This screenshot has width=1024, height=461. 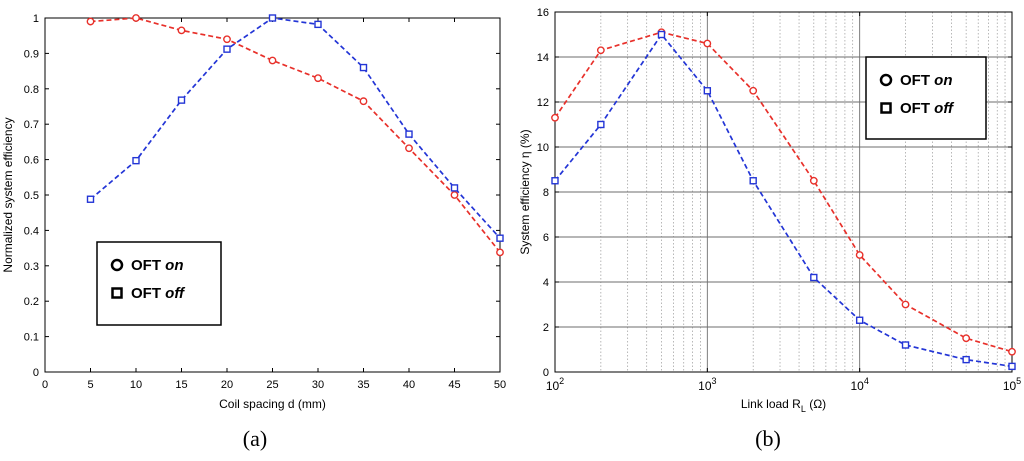 What do you see at coordinates (409, 385) in the screenshot?
I see `x-tick-label: 40` at bounding box center [409, 385].